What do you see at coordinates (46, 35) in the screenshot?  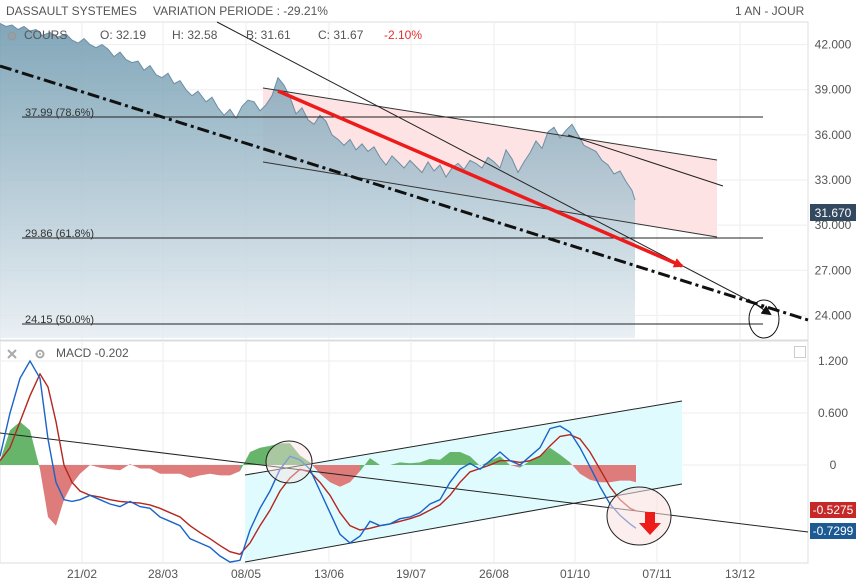 I see `price-series-name: COURS` at bounding box center [46, 35].